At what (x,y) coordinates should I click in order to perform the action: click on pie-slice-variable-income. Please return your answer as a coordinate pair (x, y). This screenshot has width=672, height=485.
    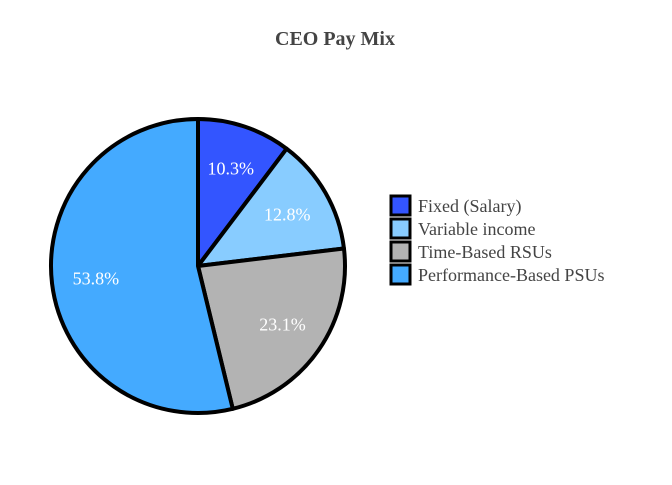
    Looking at the image, I should click on (271, 207).